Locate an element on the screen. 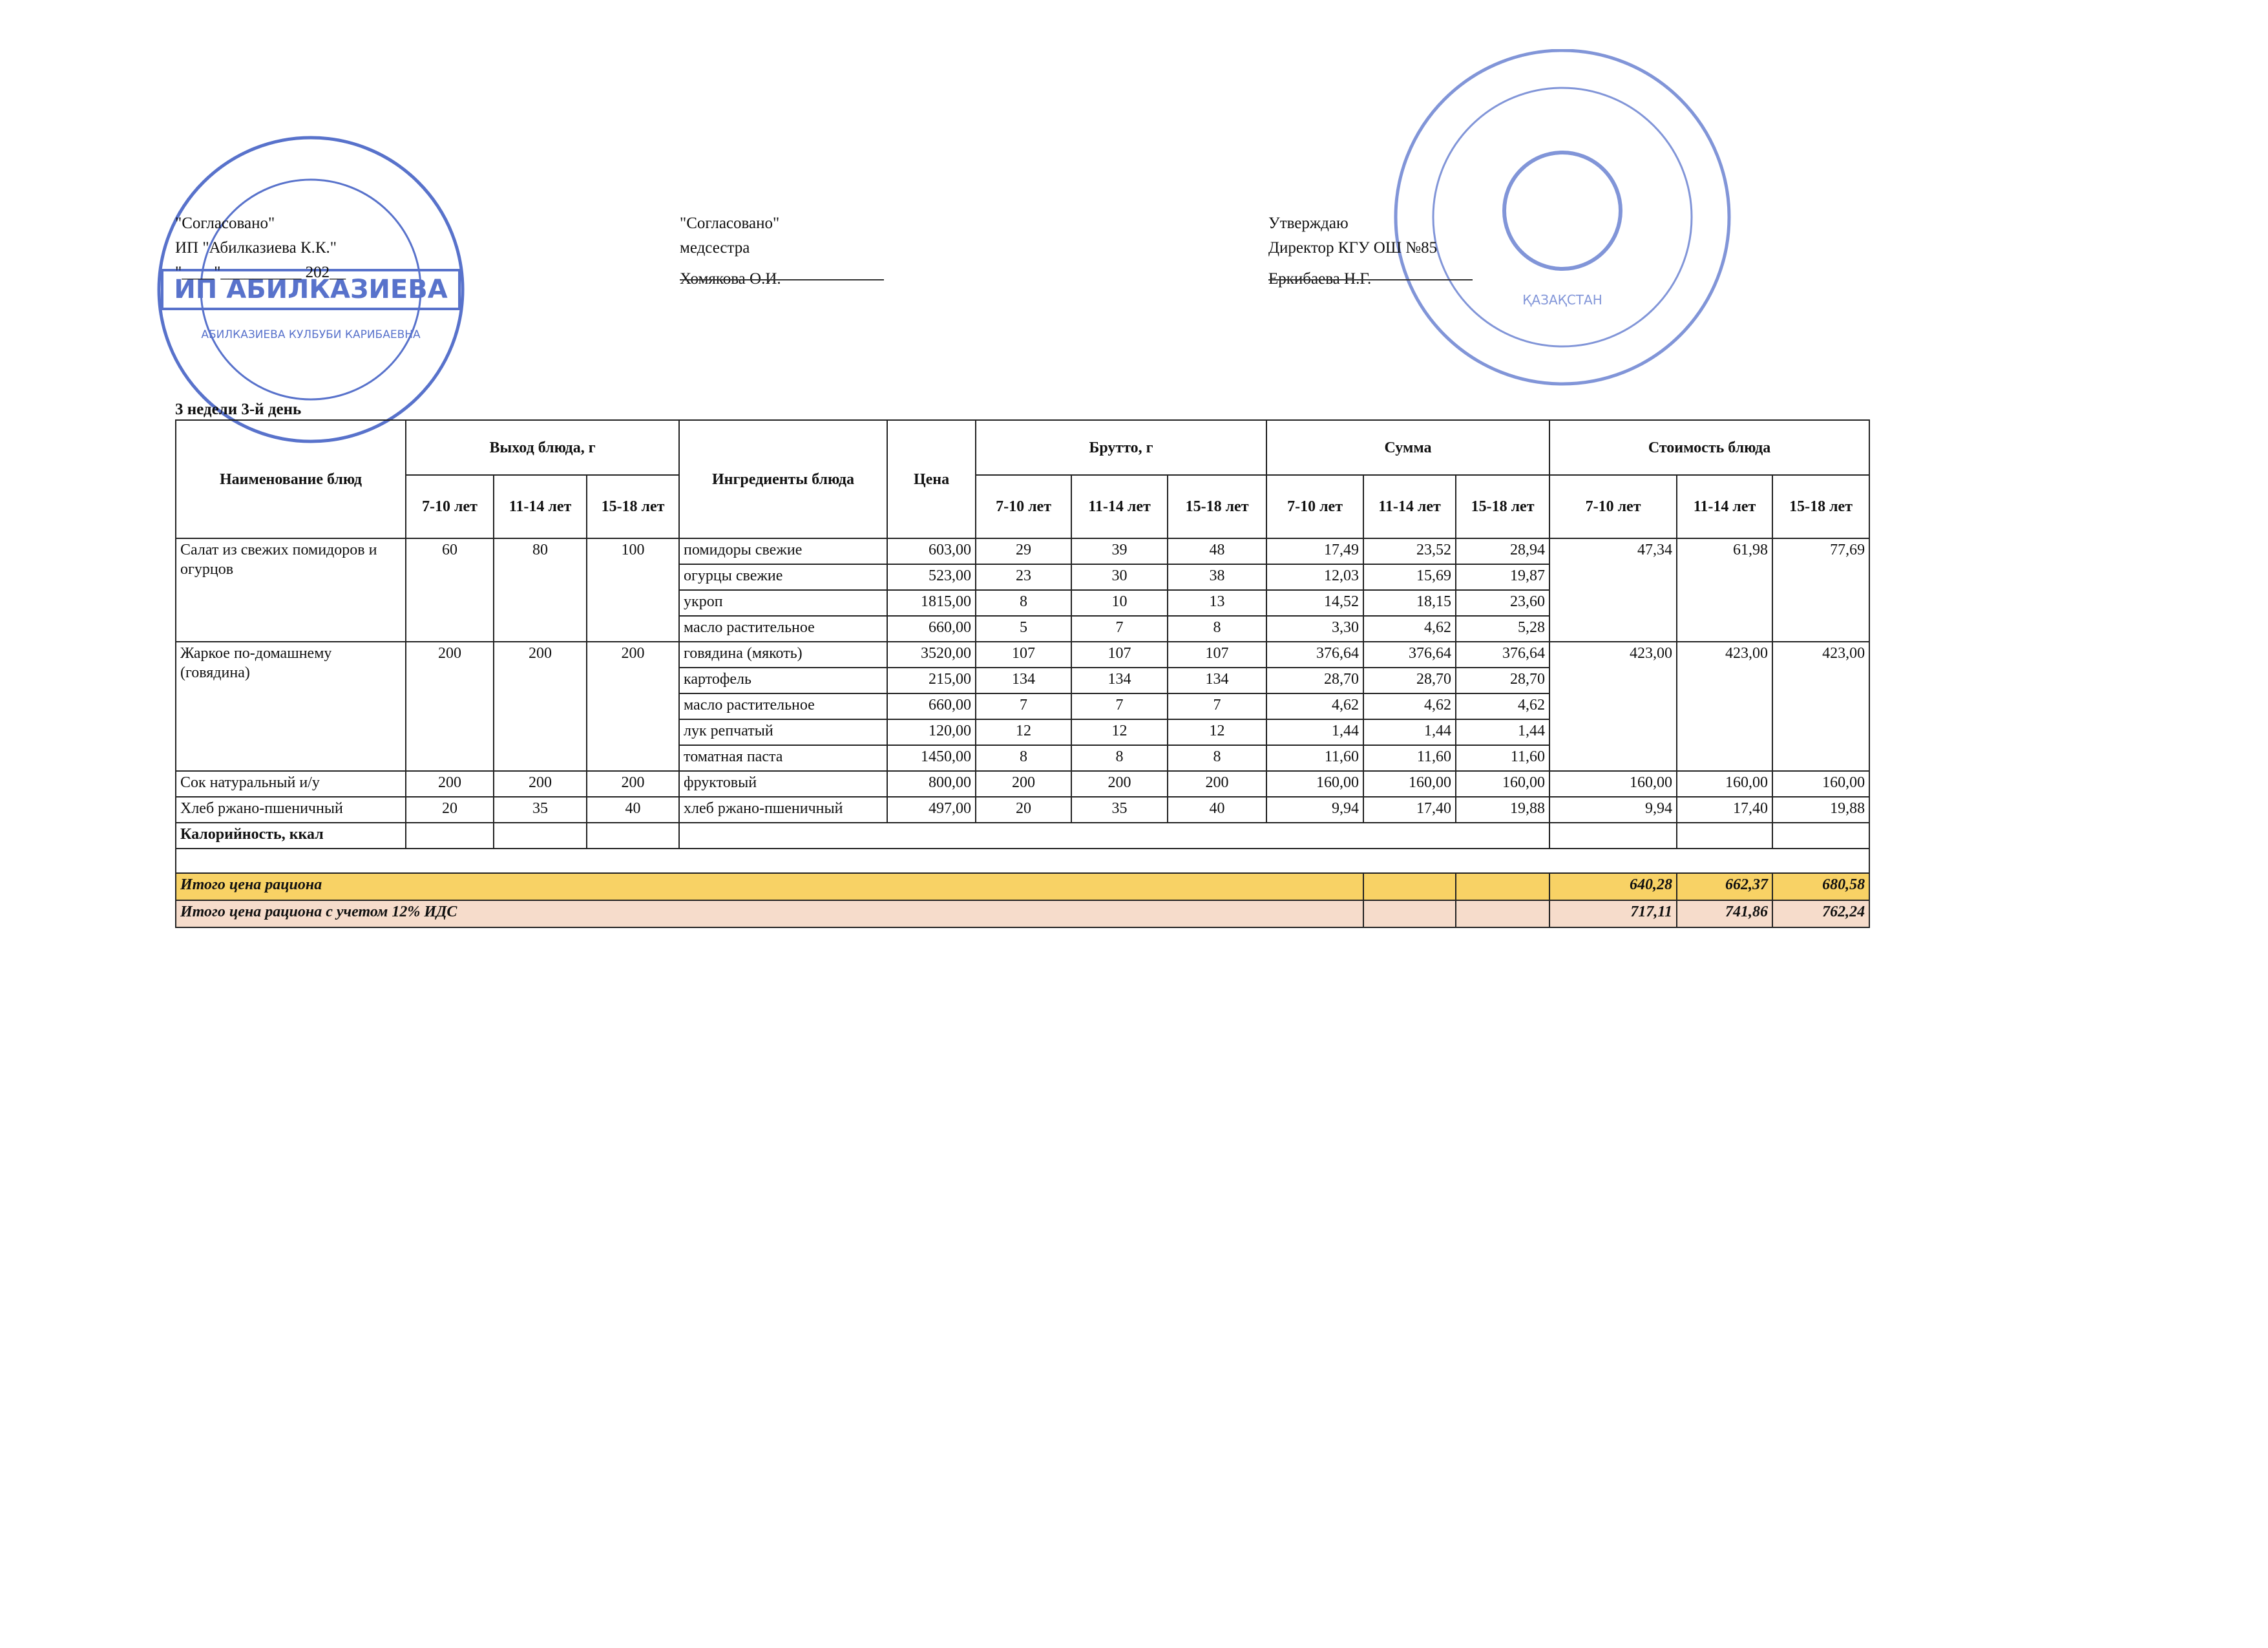 The height and width of the screenshot is (1648, 2268). table-cell: 11-14 лет is located at coordinates (1725, 506).